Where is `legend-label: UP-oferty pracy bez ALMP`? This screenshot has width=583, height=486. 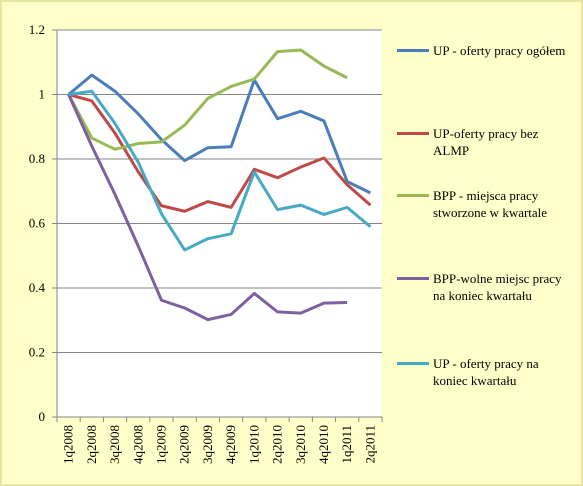 legend-label: UP-oferty pracy bez ALMP is located at coordinates (486, 142).